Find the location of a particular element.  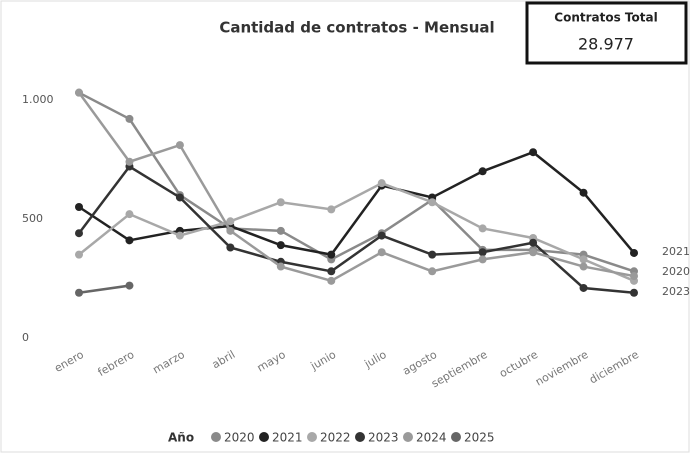

chart-title: Cantidad de contratos - Mensual is located at coordinates (356, 28).